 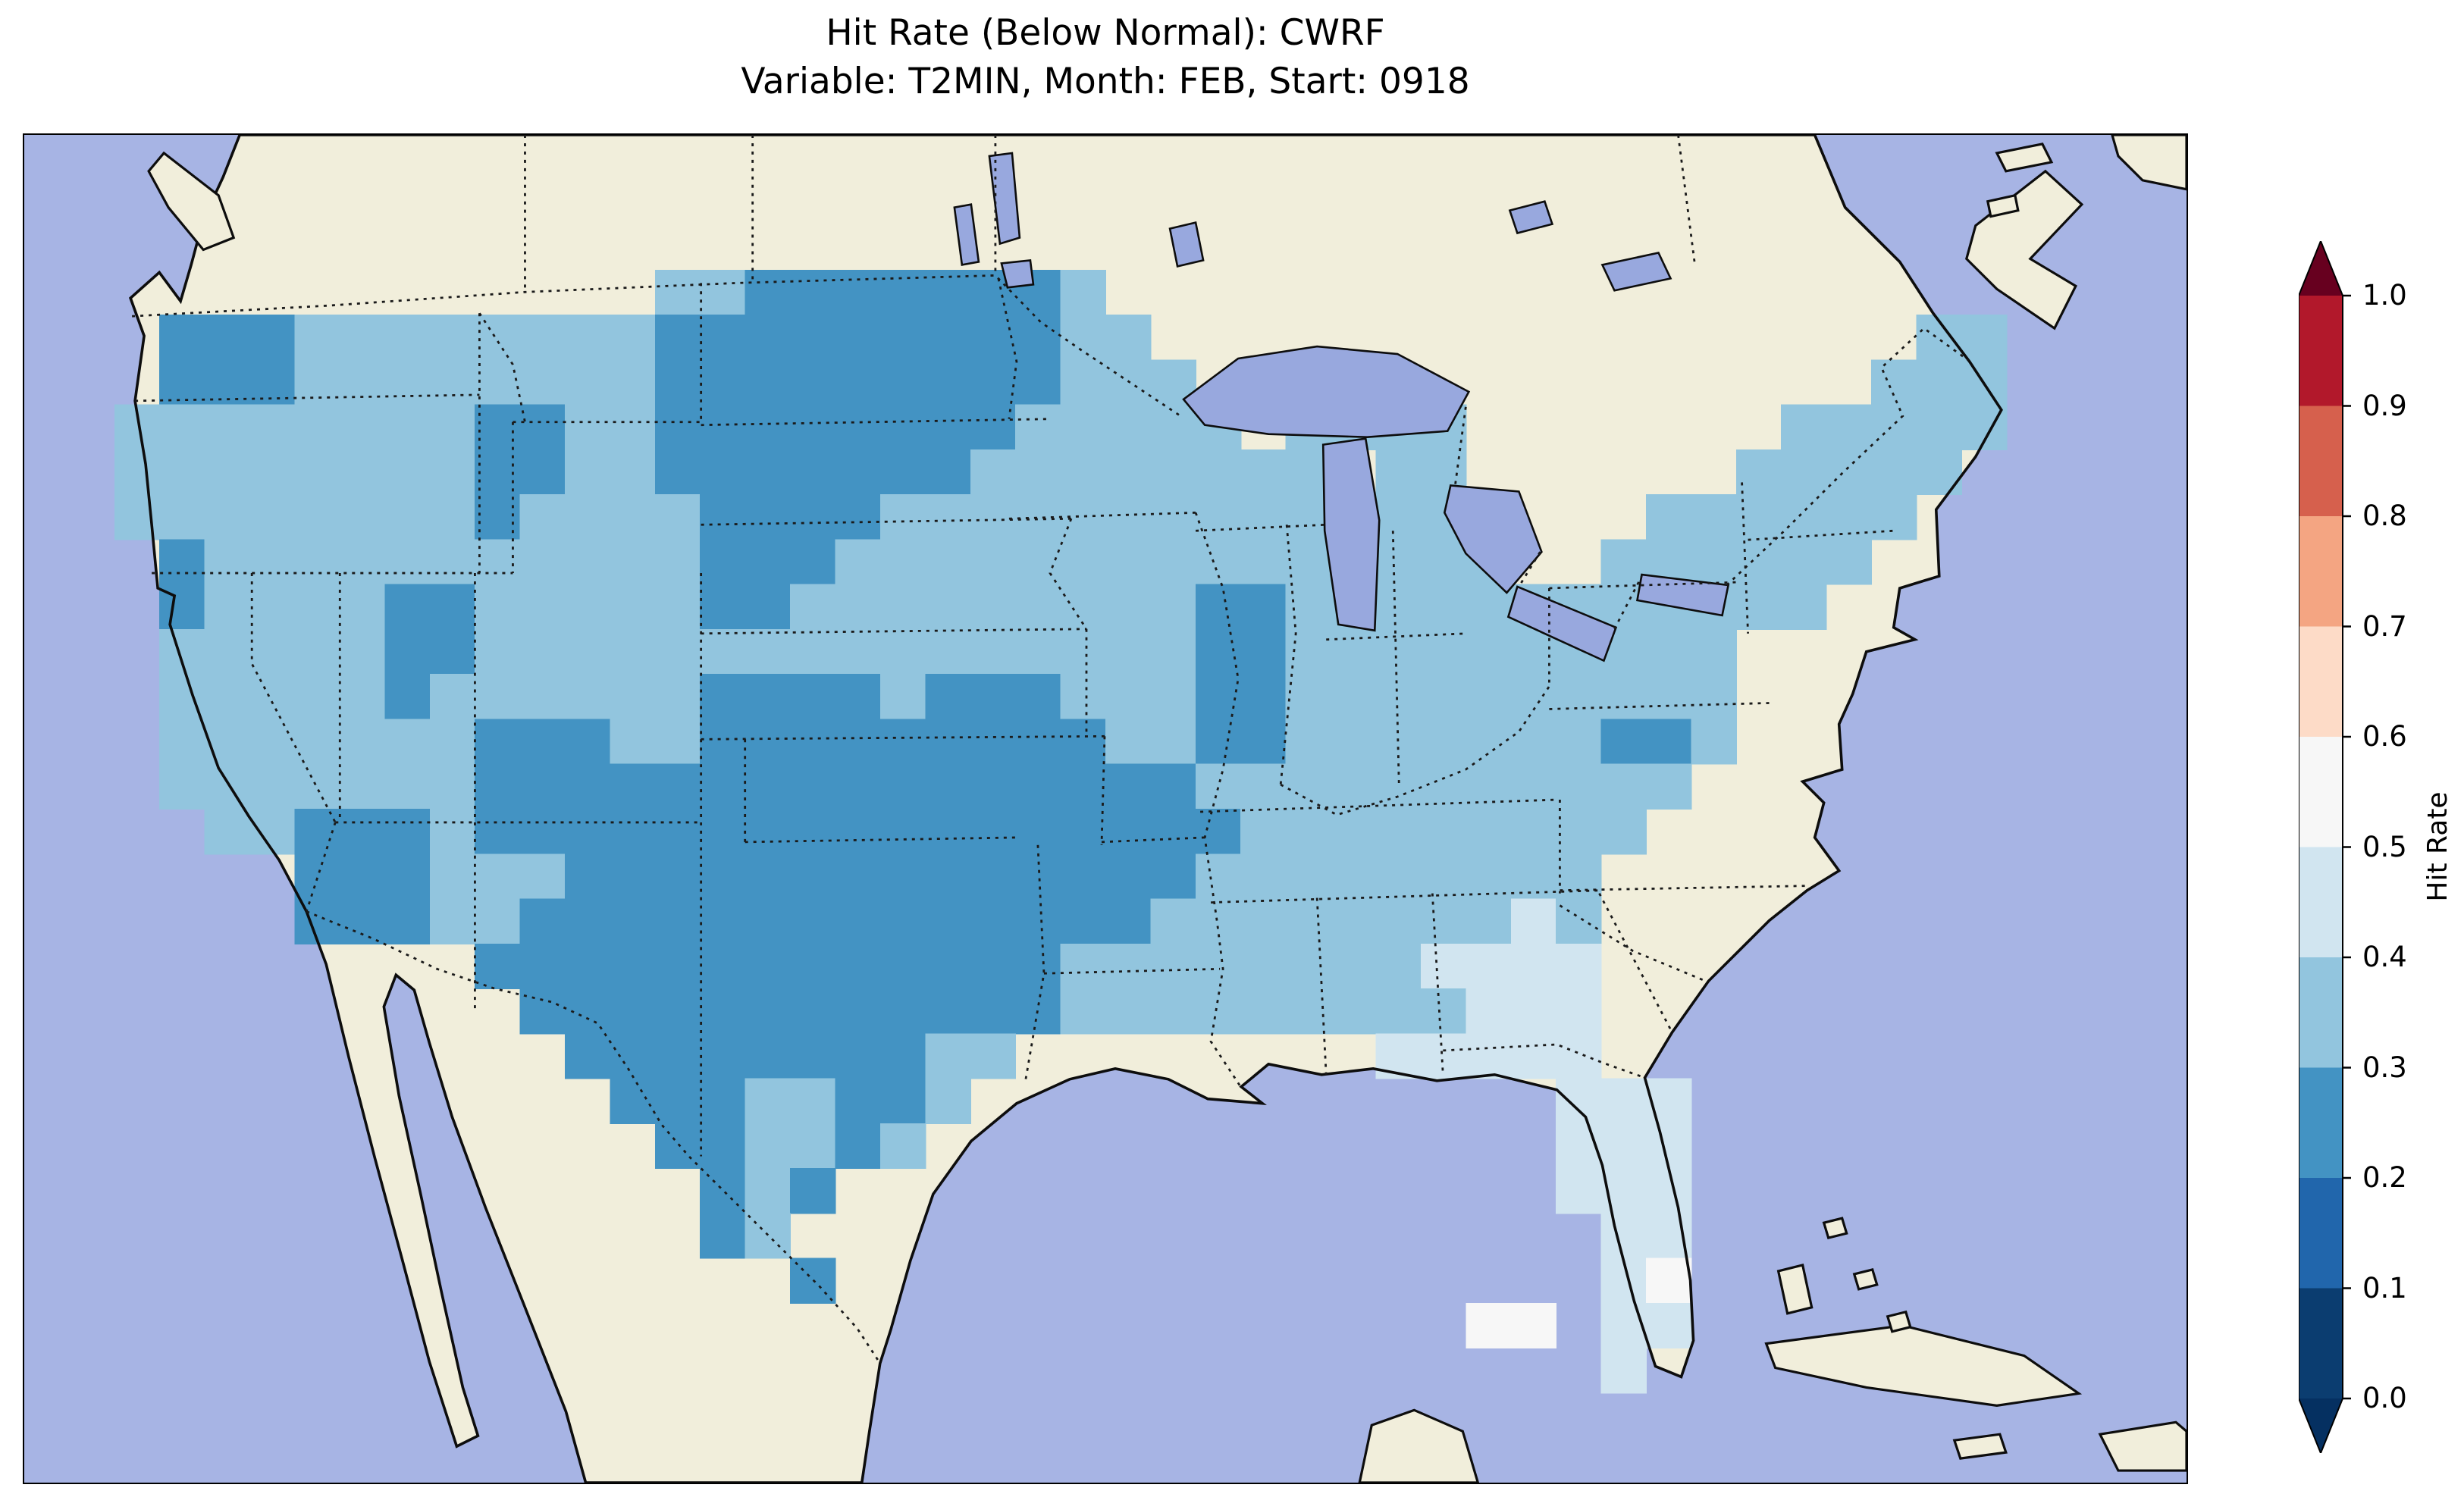 What do you see at coordinates (2325, 847) in the screenshot?
I see `colorbar` at bounding box center [2325, 847].